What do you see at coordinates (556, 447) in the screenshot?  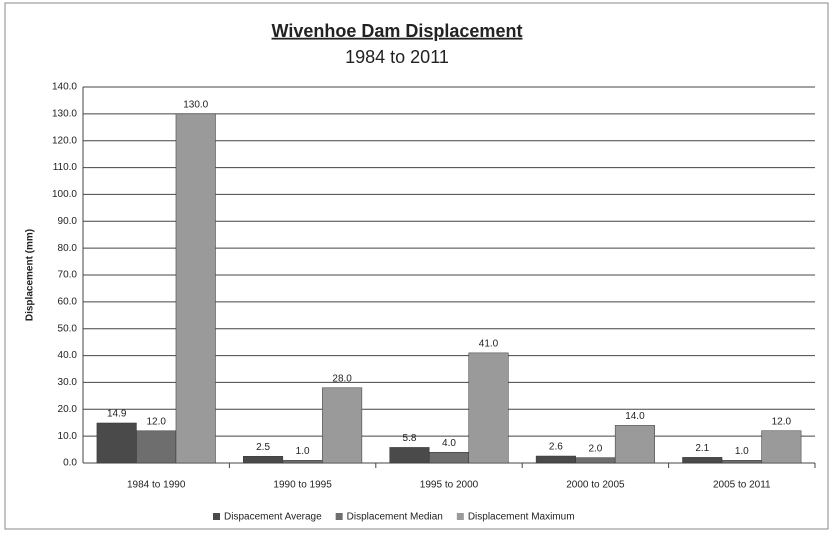 I see `value-label: 2.6` at bounding box center [556, 447].